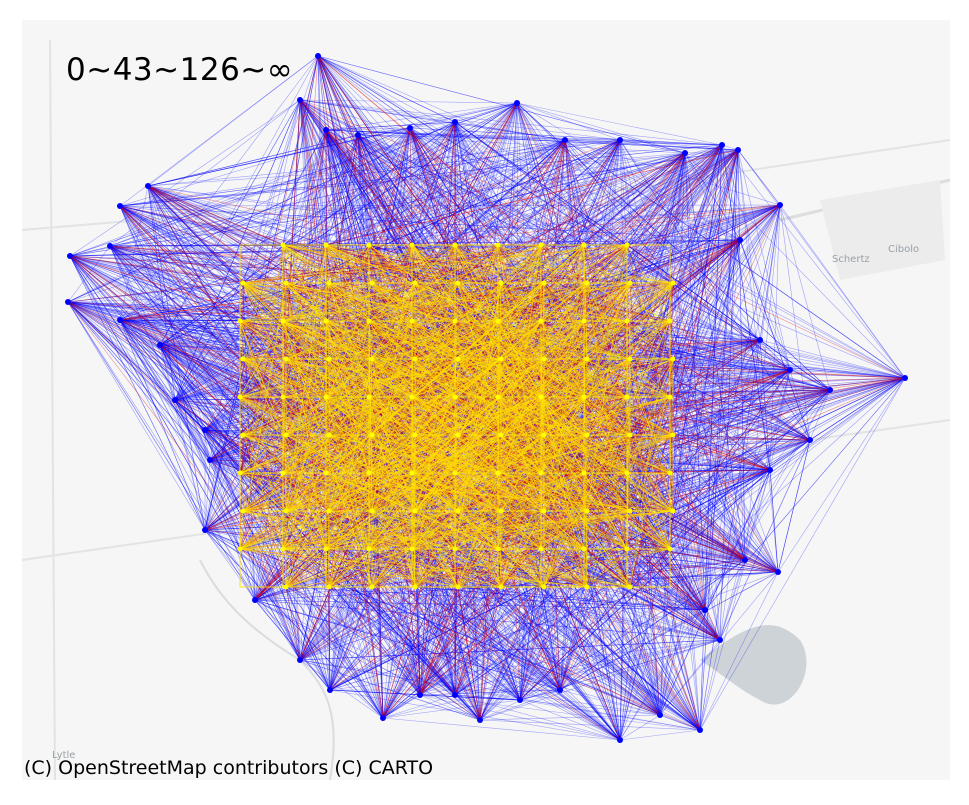  I want to click on place-label-cibolo: Cibolo, so click(903, 249).